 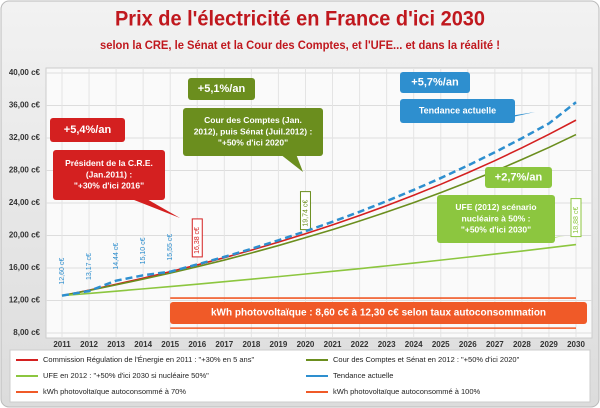 What do you see at coordinates (495, 344) in the screenshot?
I see `x-tick-label: 2027` at bounding box center [495, 344].